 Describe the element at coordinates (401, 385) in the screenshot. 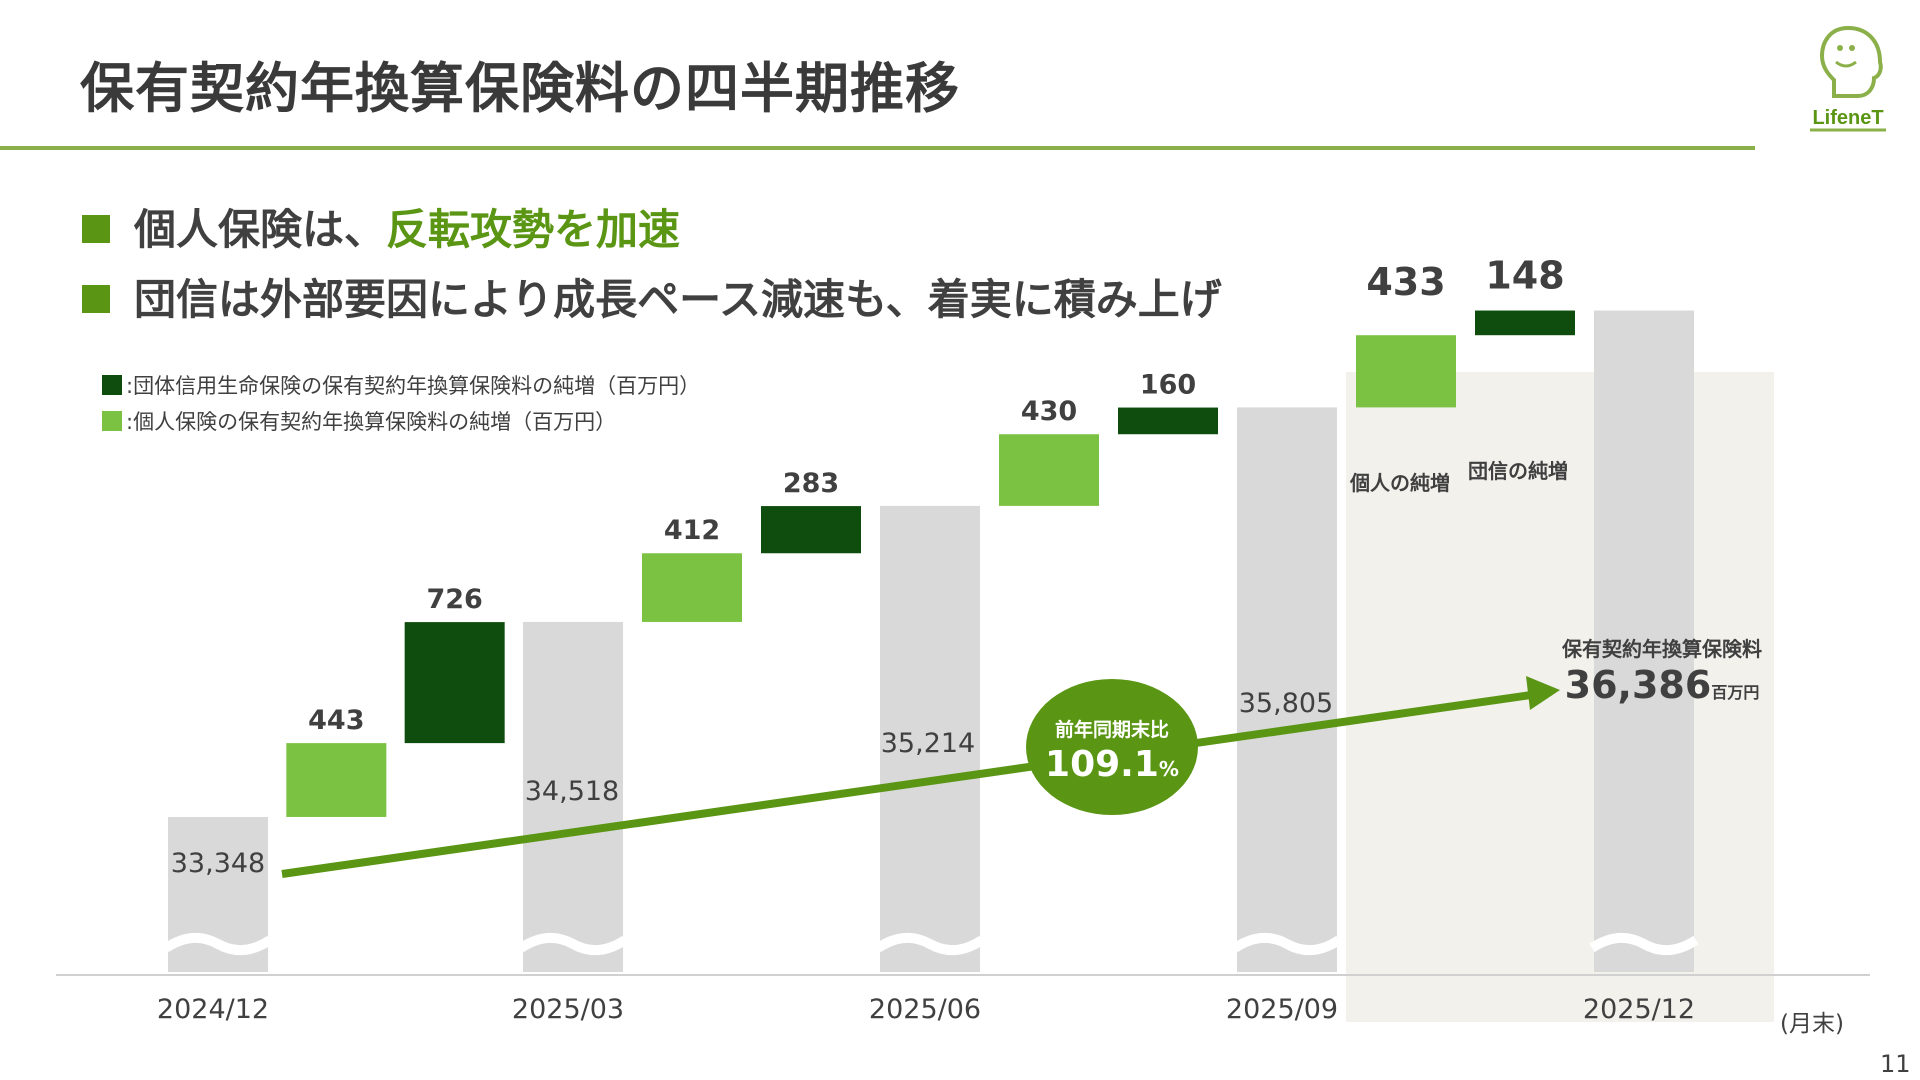

I see `legend-item-group: :団体信用生命保険の保有契約年換算保険料の純増（百万円）` at that location.